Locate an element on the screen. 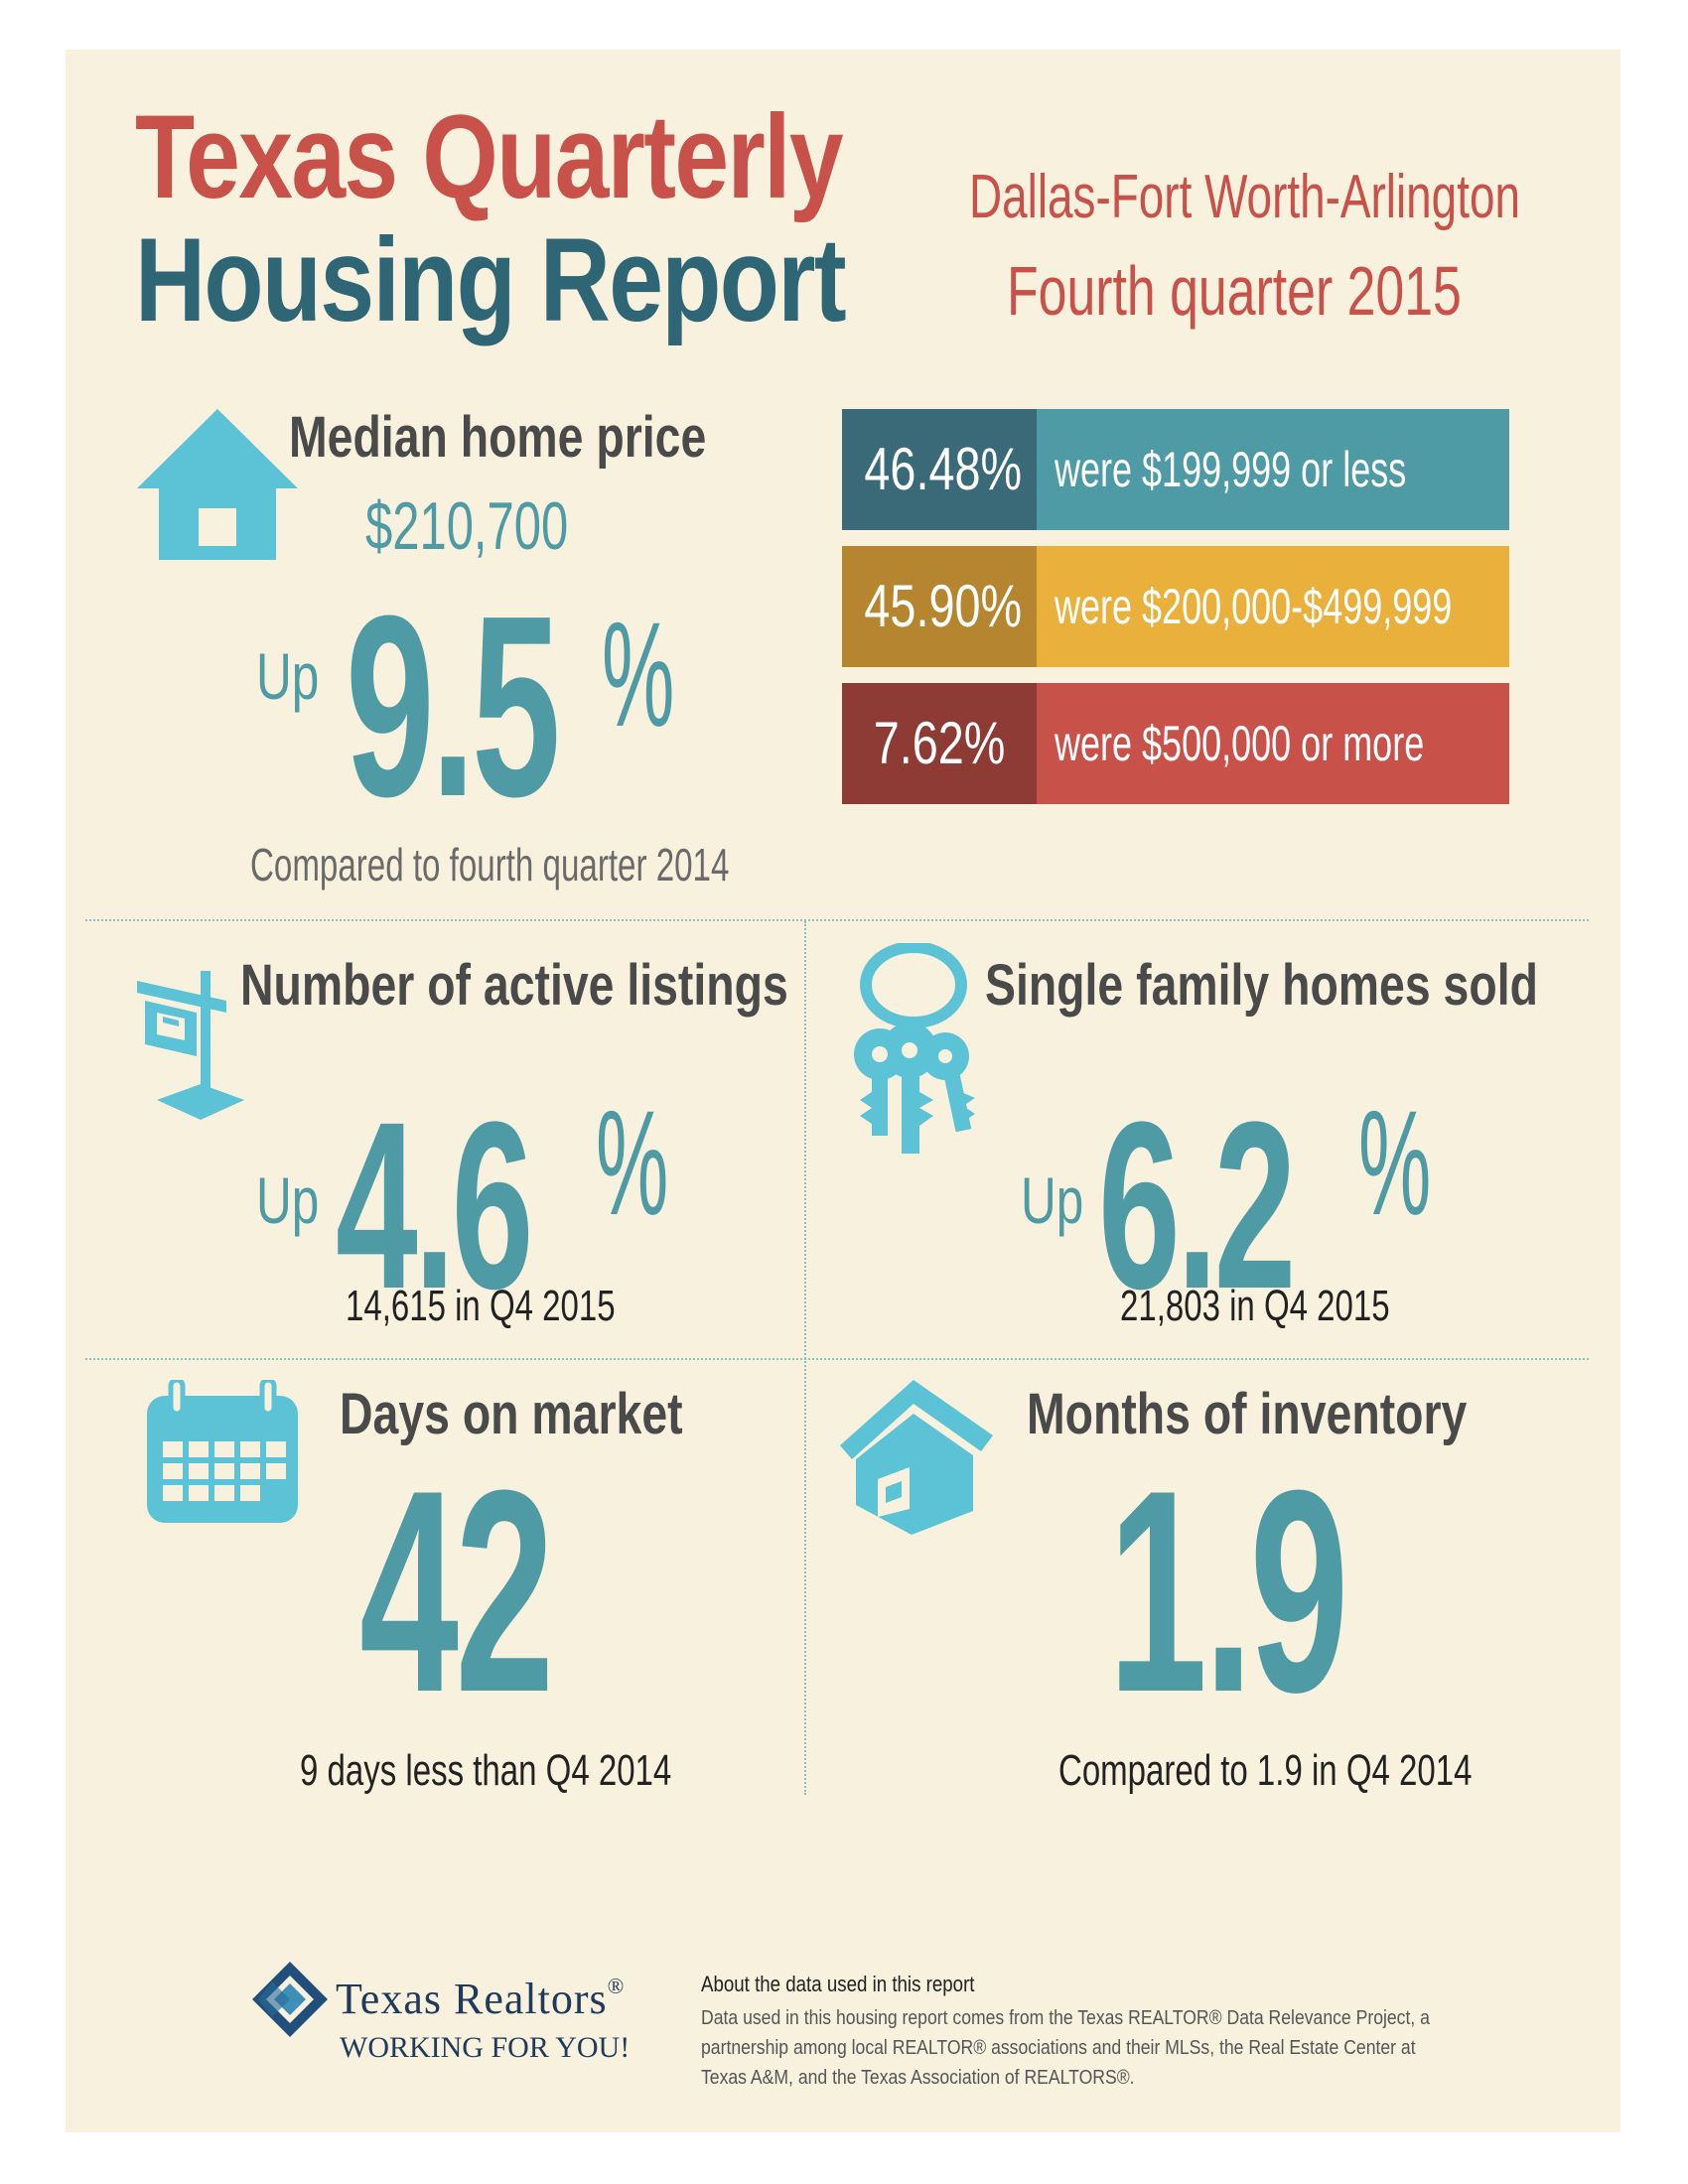 The height and width of the screenshot is (2184, 1688). homes-sold-change: 6.2 is located at coordinates (1197, 1205).